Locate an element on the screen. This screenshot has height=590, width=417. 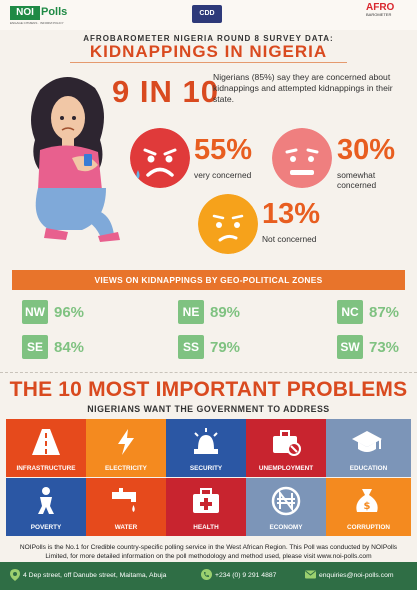
problems-subheading: NIGERIANS WANT THE GOVERNMENT TO ADDRESS is located at coordinates (208, 409).